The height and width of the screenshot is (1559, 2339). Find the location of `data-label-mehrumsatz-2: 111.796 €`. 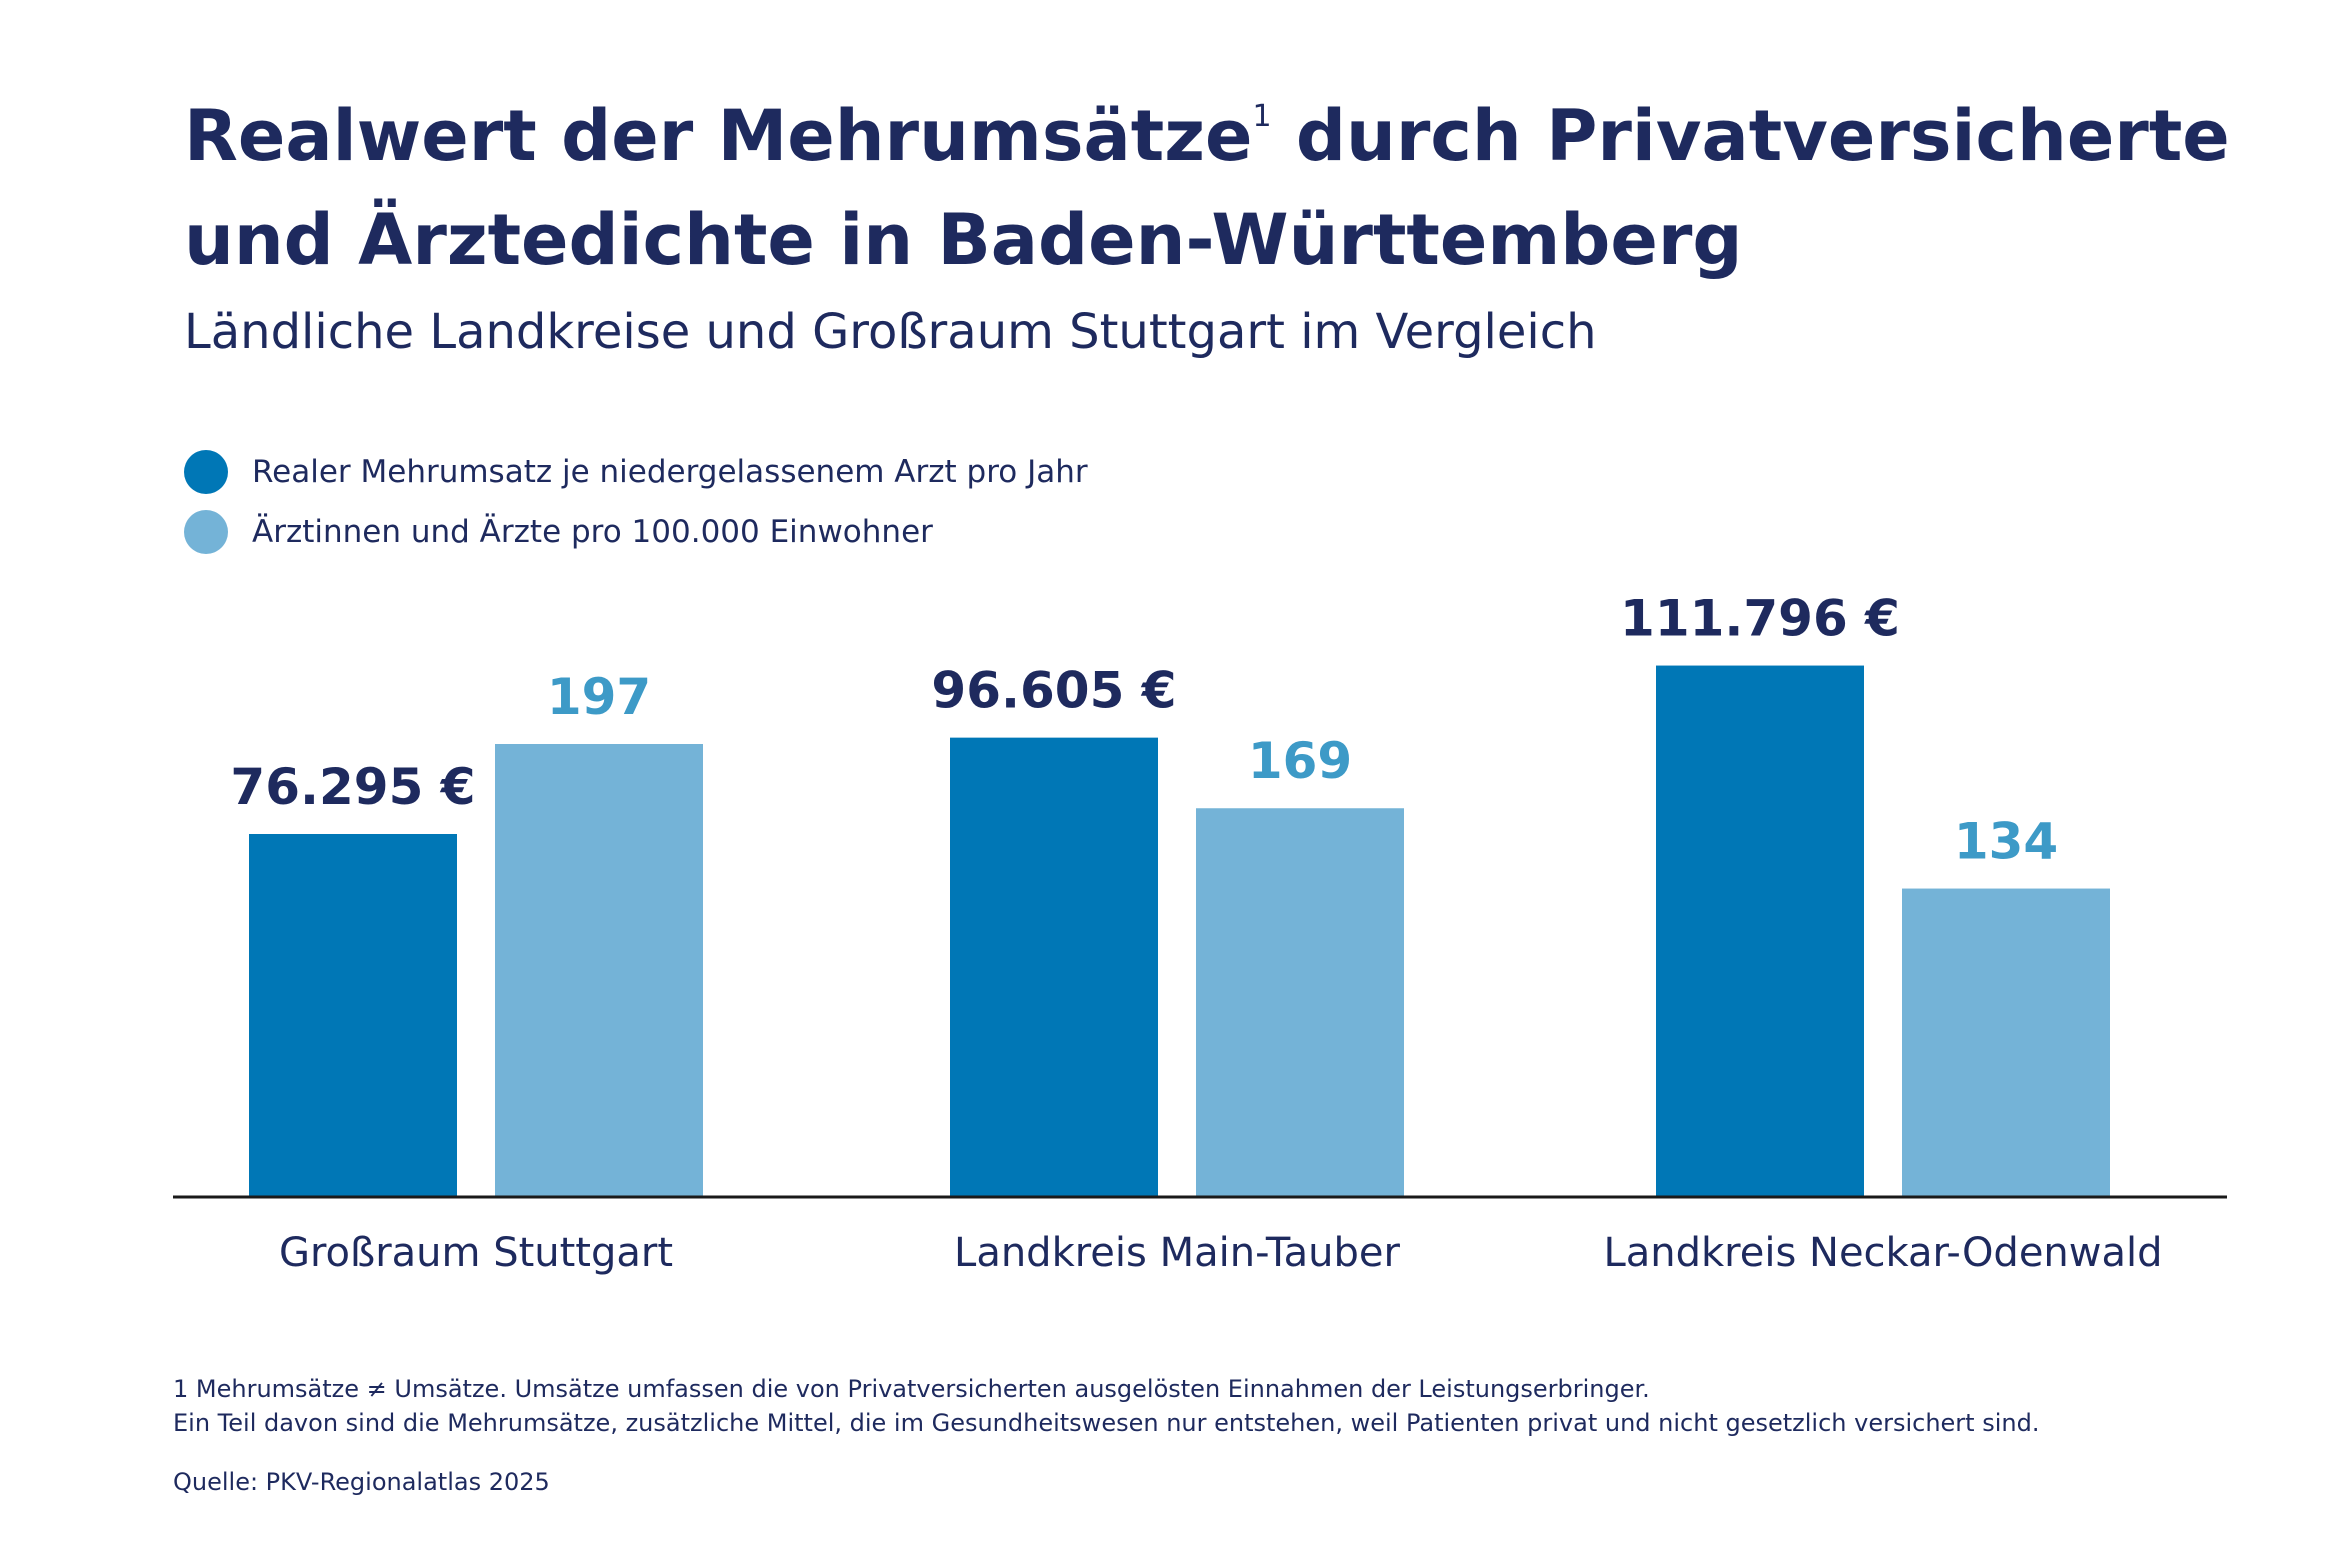

data-label-mehrumsatz-2: 111.796 € is located at coordinates (1760, 619).